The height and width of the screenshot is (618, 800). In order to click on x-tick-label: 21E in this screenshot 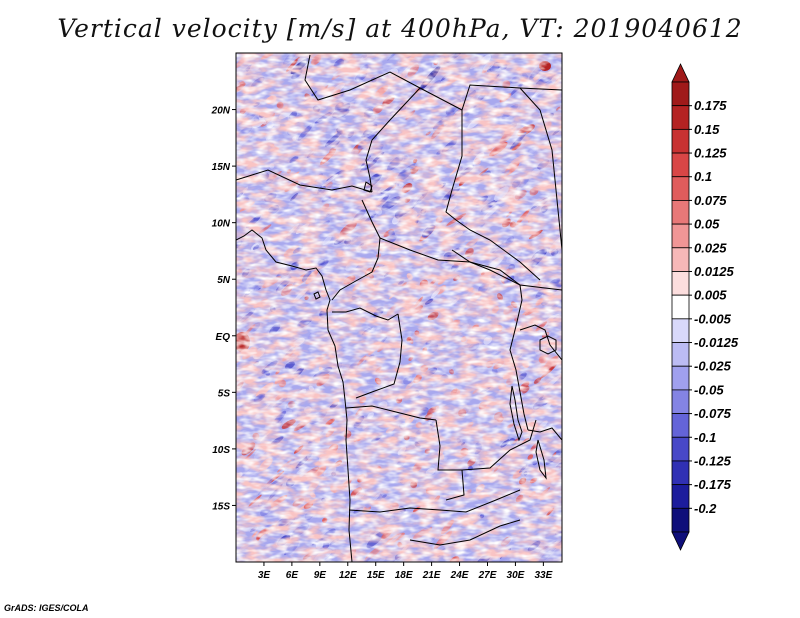, I will do `click(431, 575)`.